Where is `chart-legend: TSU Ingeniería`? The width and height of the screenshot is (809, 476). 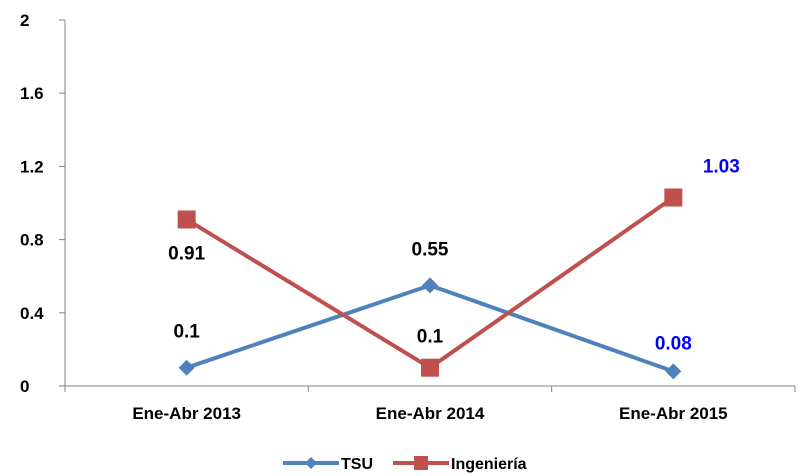 chart-legend: TSU Ingeniería is located at coordinates (405, 464).